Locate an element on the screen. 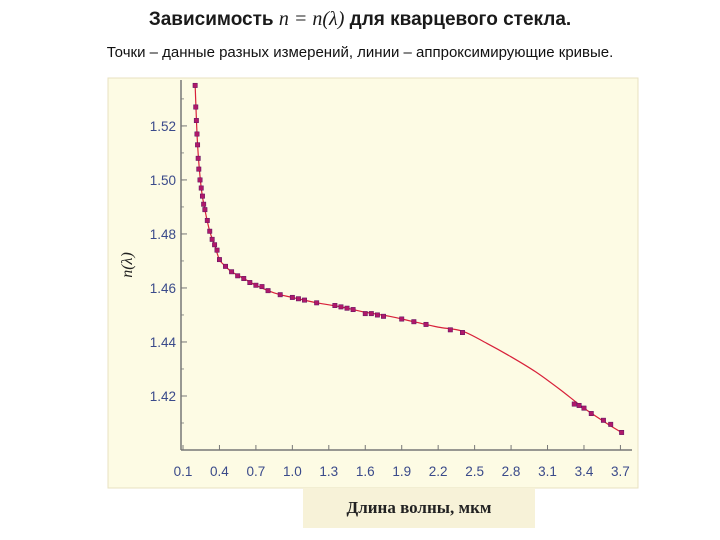 This screenshot has width=720, height=540. y-tick-label: 1.52 is located at coordinates (163, 126).